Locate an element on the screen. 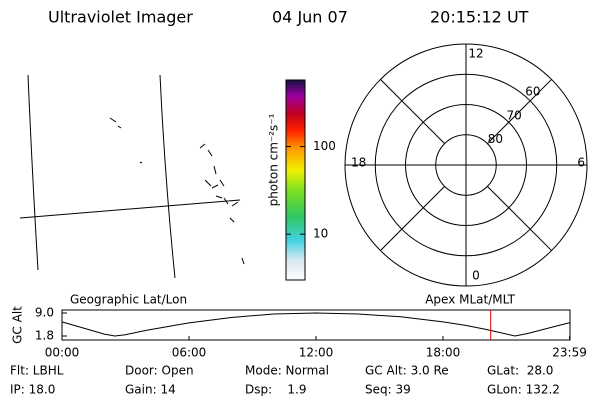  x-tick-label: 18:00 is located at coordinates (443, 353).